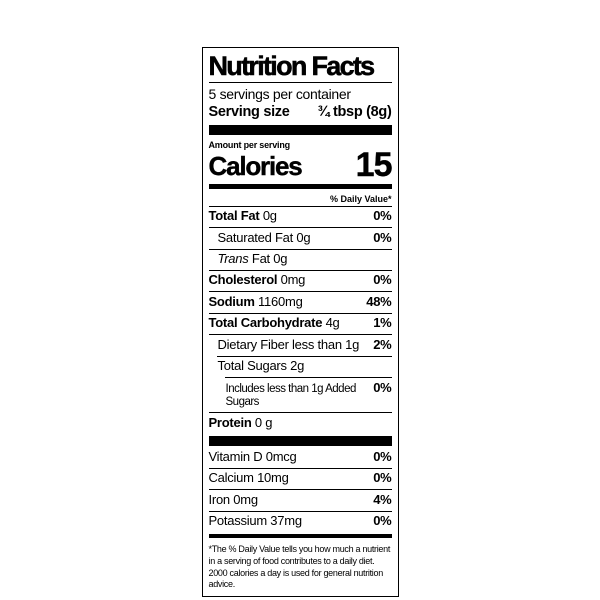 This screenshot has width=600, height=600. I want to click on nutrient-amount: 0 g, so click(262, 422).